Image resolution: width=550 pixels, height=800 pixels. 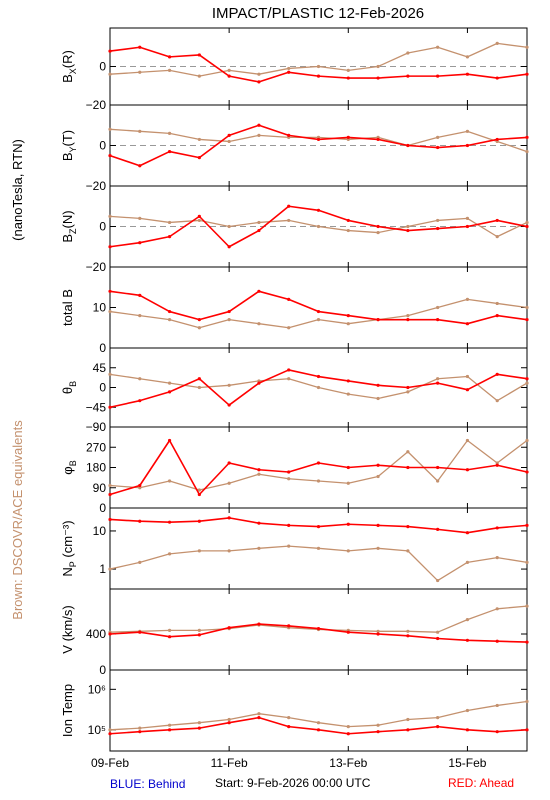 What do you see at coordinates (289, 525) in the screenshot?
I see `data-point-ahead-np` at bounding box center [289, 525].